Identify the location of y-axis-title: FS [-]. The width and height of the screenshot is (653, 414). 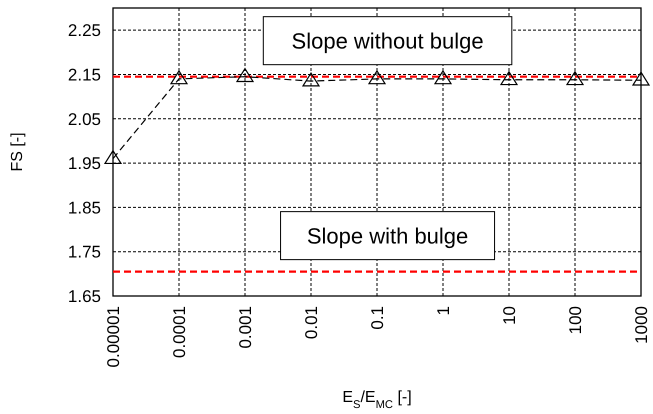
(17, 152).